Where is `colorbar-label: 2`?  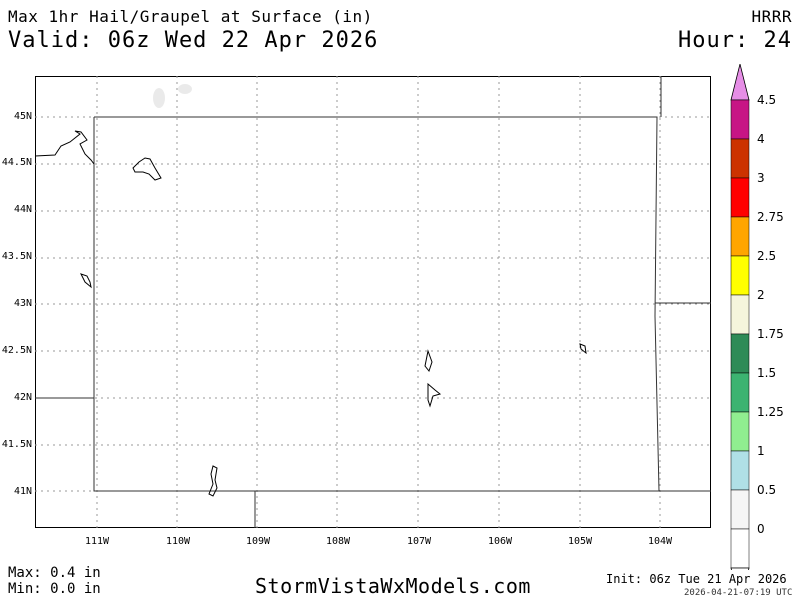
colorbar-label: 2 is located at coordinates (761, 295).